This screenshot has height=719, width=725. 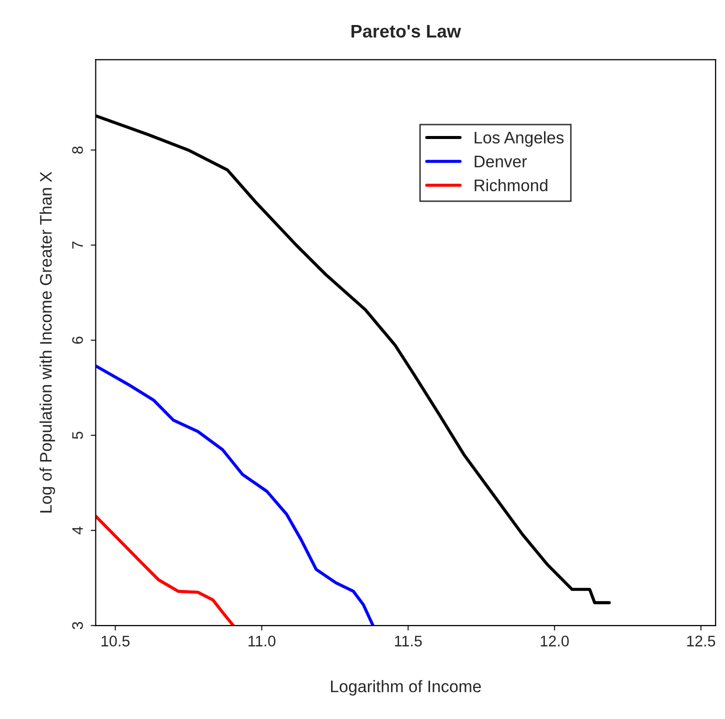 I want to click on chart-title: Pareto's Law, so click(x=407, y=31).